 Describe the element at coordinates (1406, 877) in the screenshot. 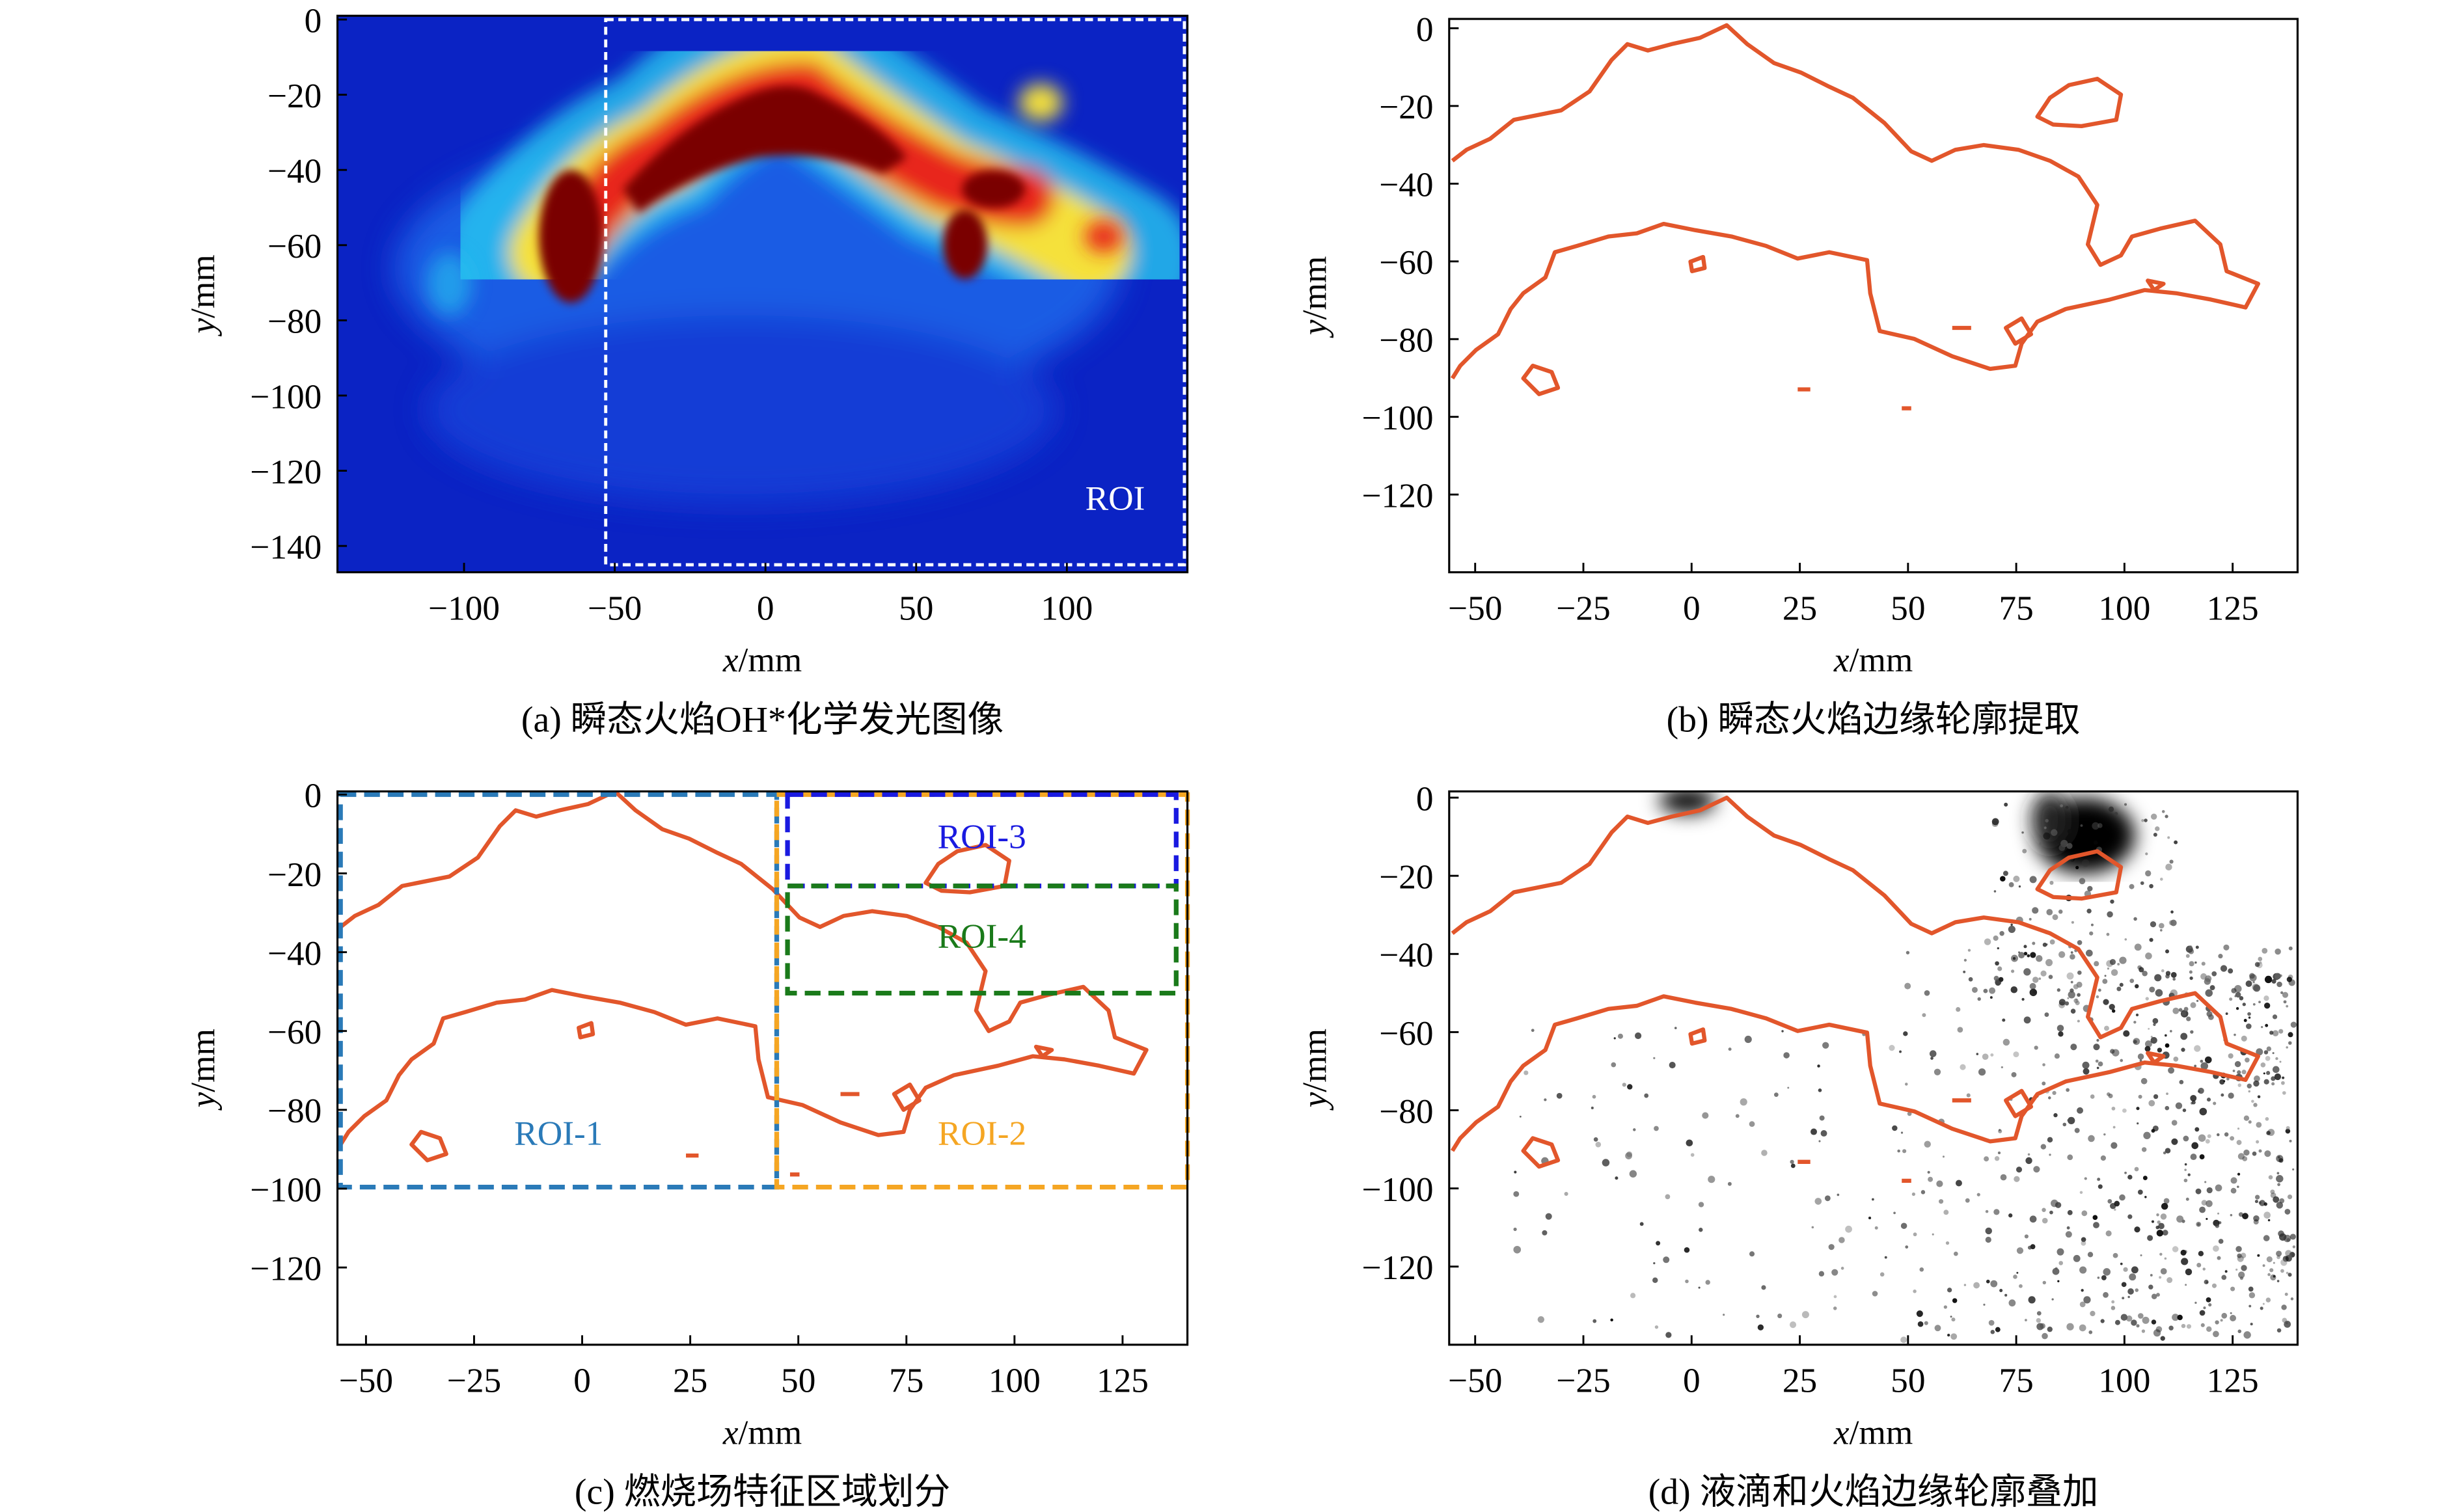

I see `y-tick-label: −20` at that location.